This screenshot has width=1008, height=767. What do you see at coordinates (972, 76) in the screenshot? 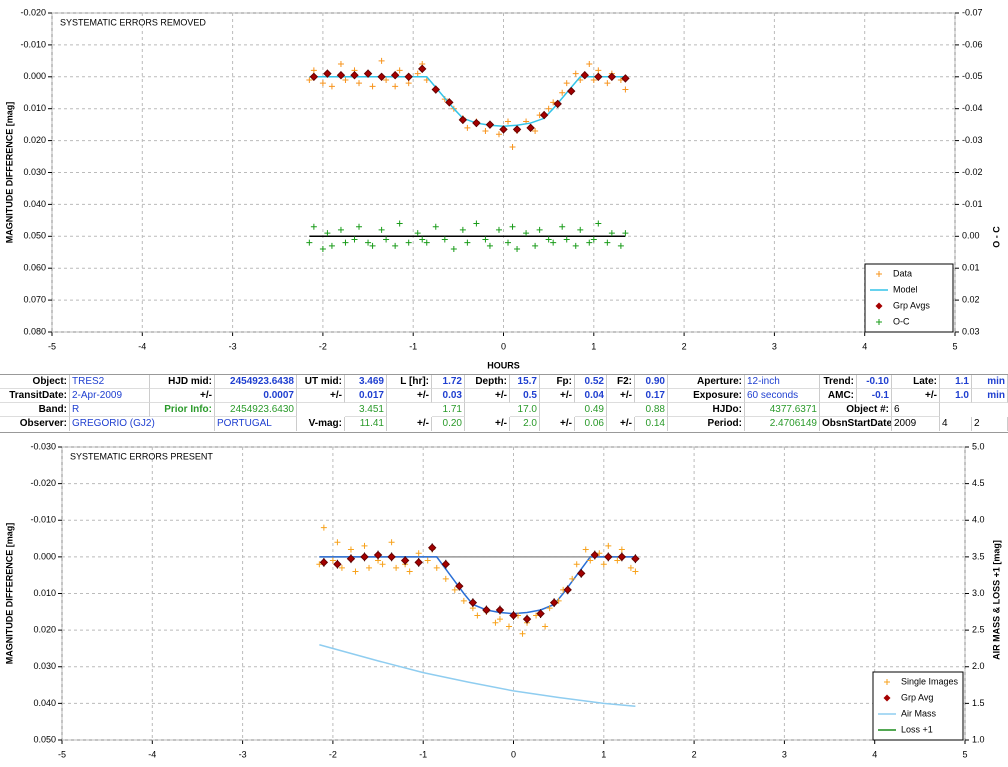
I see `y2-tick-label: -0.05` at bounding box center [972, 76].